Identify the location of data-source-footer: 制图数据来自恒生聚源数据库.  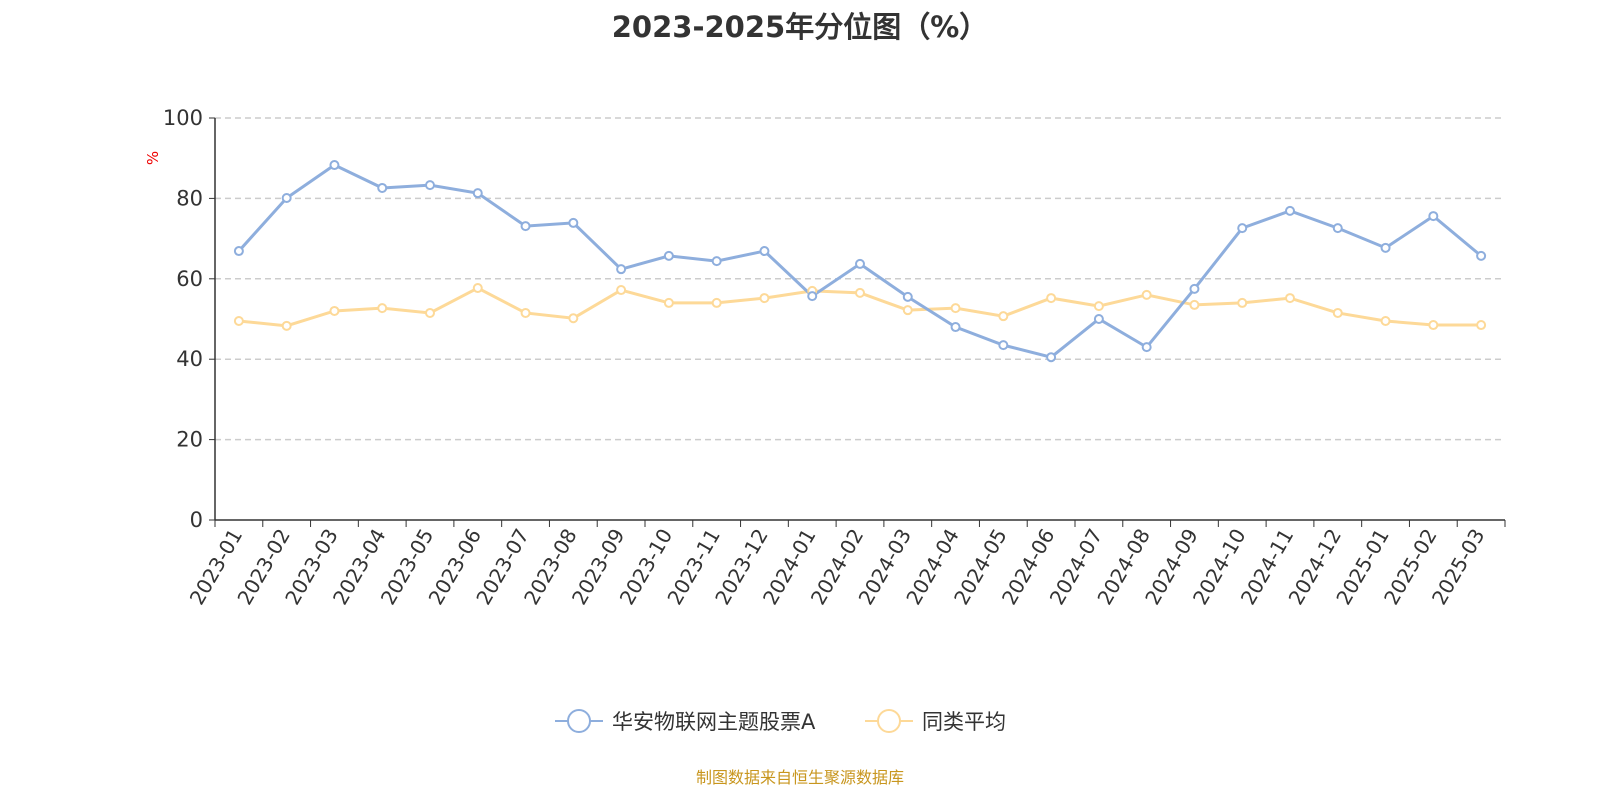
(799, 777).